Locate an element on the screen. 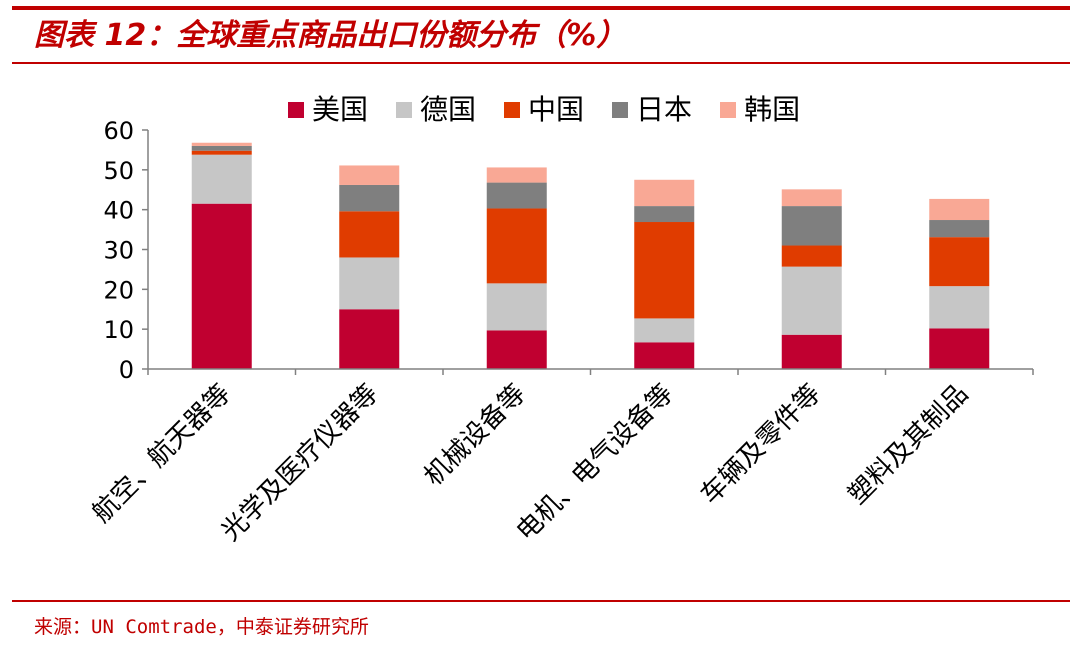 This screenshot has height=647, width=1081. legend-swatch-us is located at coordinates (296, 110).